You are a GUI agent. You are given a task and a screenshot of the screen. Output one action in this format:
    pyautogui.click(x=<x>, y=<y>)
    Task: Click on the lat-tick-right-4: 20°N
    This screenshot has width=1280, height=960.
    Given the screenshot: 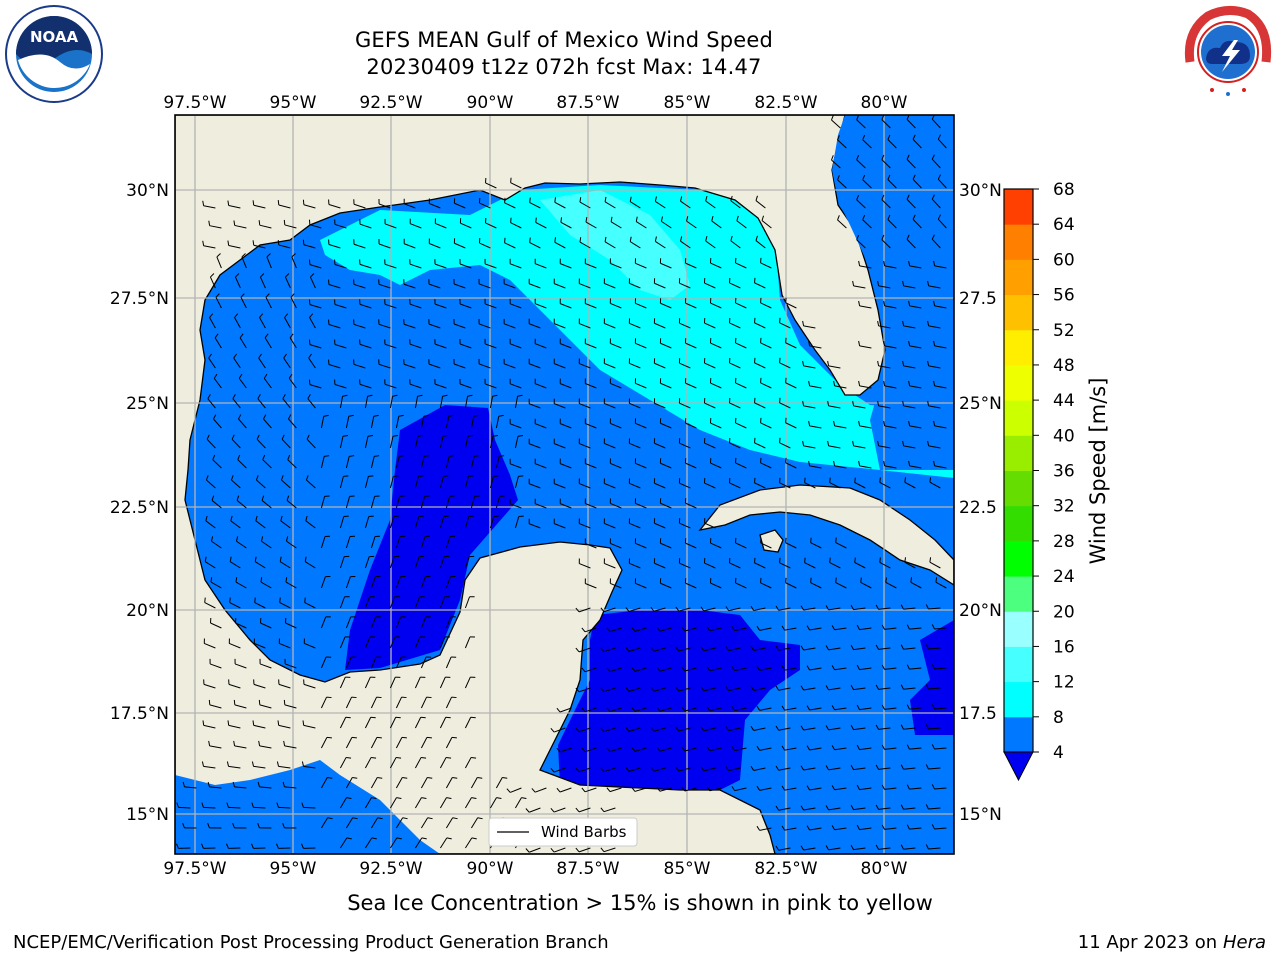 What is the action you would take?
    pyautogui.click(x=980, y=611)
    